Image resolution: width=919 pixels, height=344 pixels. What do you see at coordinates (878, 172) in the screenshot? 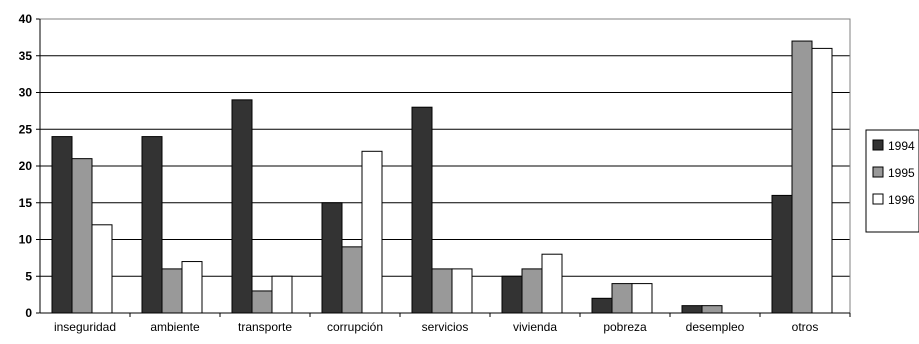
I see `legend-swatch-1995` at bounding box center [878, 172].